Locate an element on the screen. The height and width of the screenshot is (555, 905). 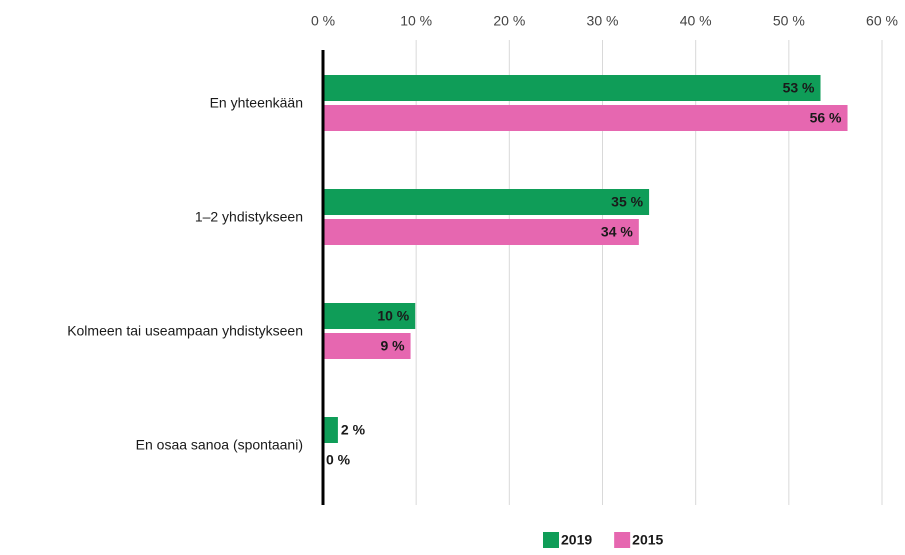
y-tick-label: En osaa sanoa (spontaani) is located at coordinates (219, 445).